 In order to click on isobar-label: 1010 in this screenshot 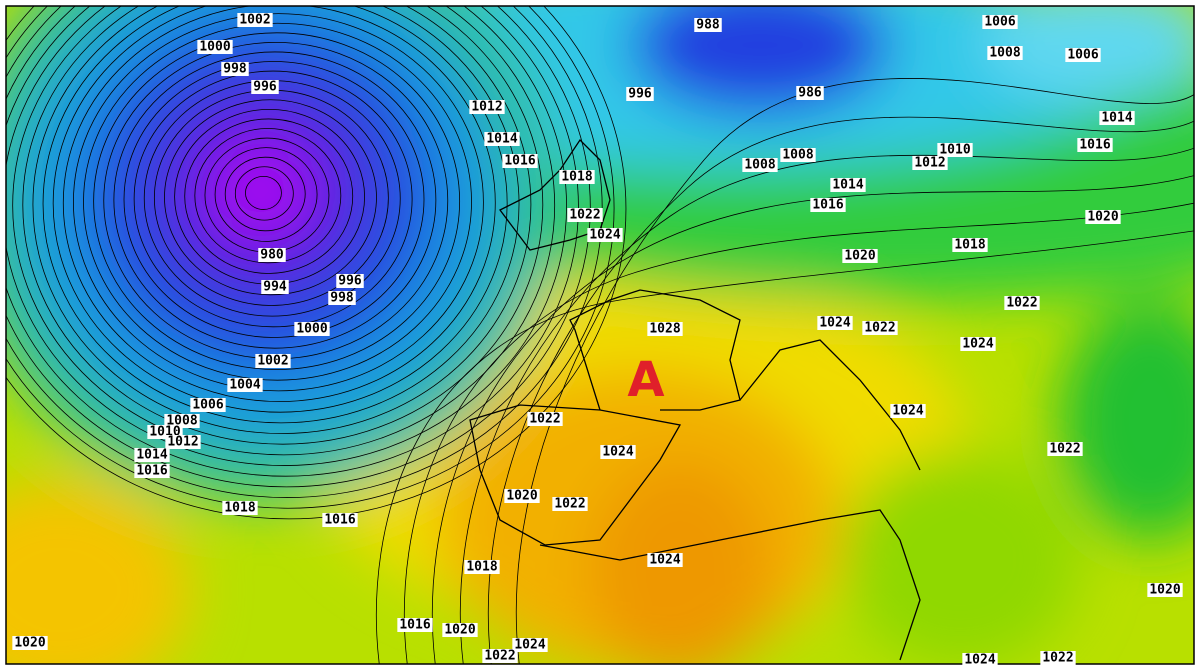, I will do `click(954, 150)`.